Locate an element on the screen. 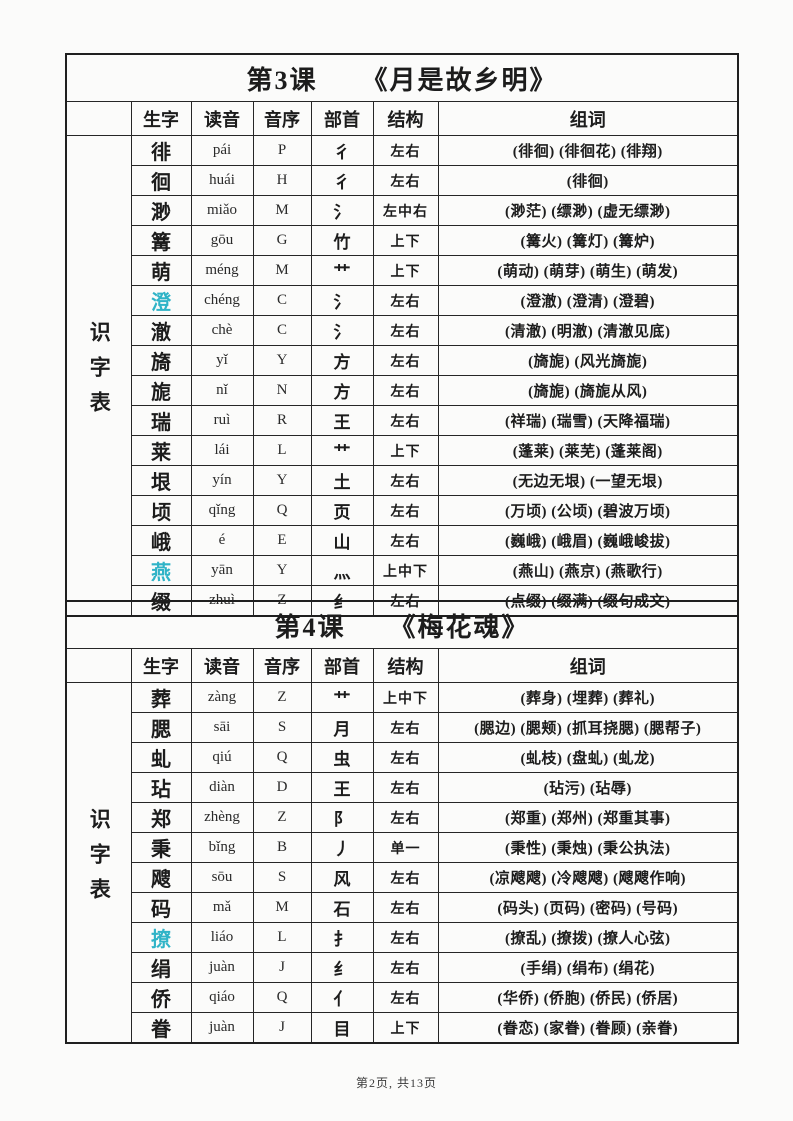 Image resolution: width=793 pixels, height=1121 pixels. character-cell: 萌 is located at coordinates (161, 270).